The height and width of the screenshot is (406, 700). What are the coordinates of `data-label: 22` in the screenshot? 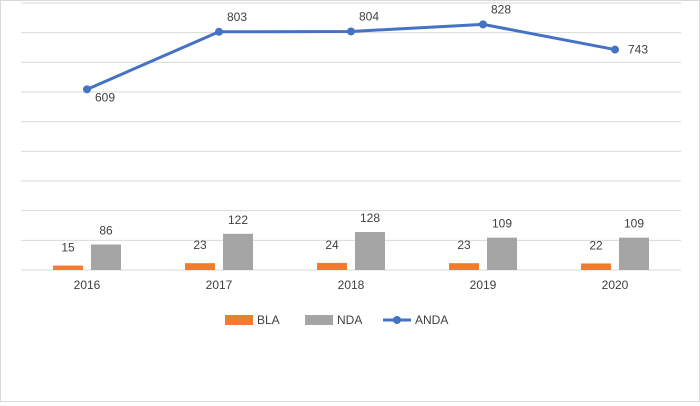 It's located at (596, 245).